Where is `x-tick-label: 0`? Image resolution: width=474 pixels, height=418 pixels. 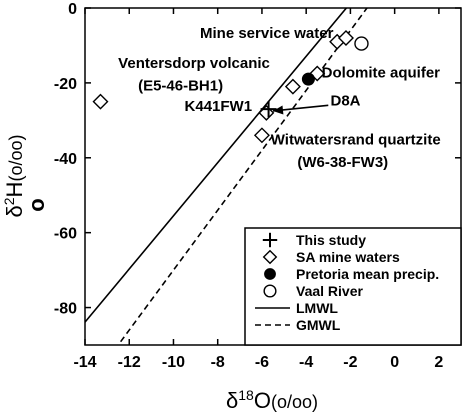
x-tick-label: 0 is located at coordinates (394, 362).